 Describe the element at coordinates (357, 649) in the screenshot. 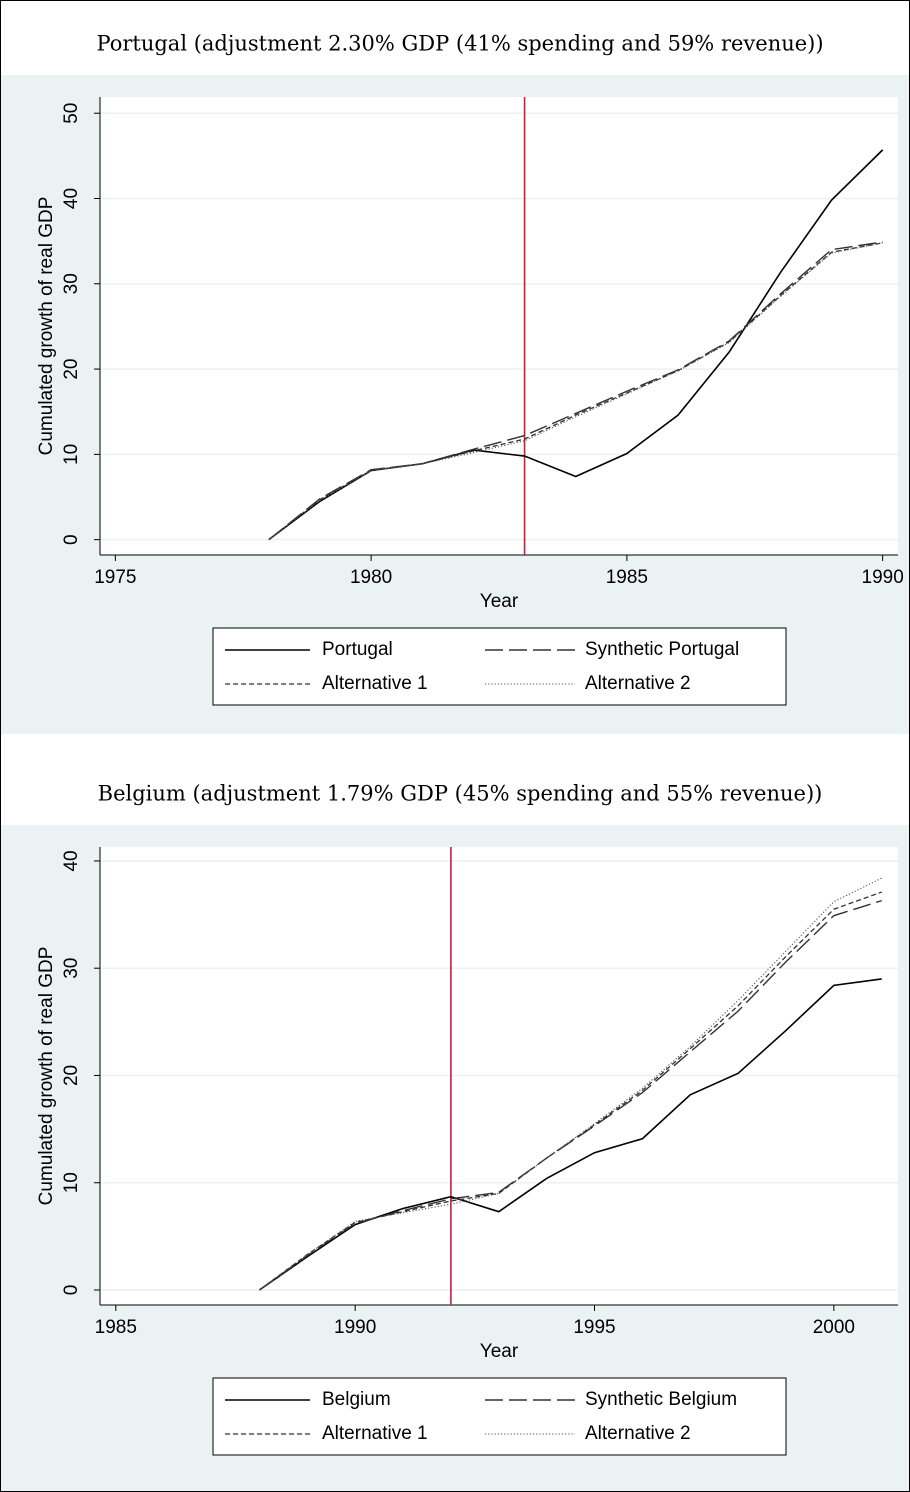

I see `legend-label: Portugal` at that location.